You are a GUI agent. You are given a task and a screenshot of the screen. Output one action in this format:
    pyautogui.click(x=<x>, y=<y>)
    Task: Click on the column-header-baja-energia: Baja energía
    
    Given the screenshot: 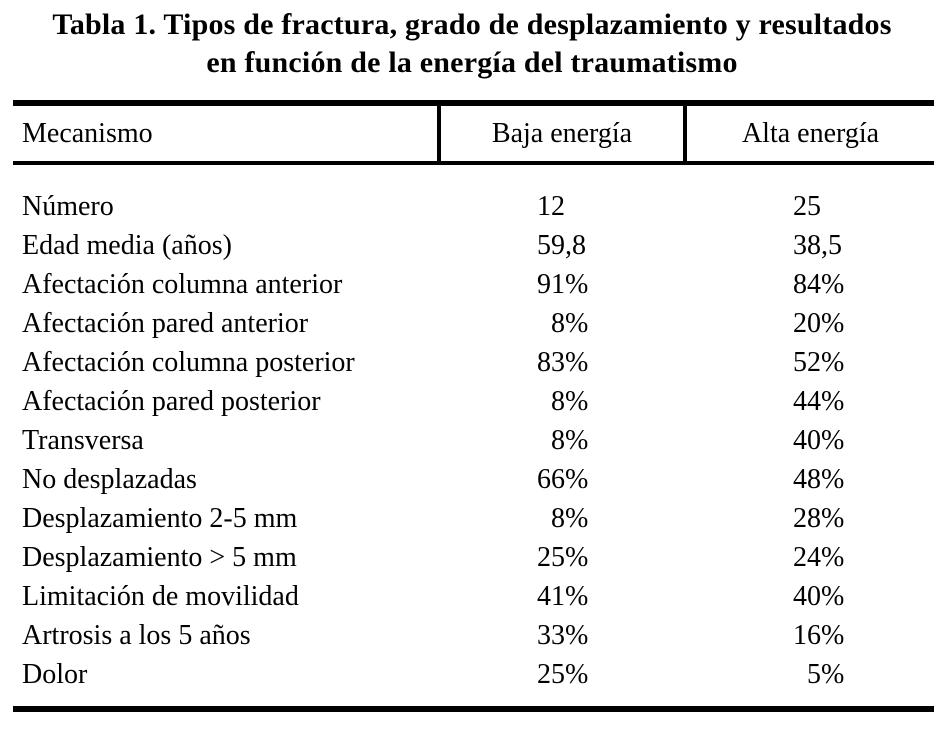 What is the action you would take?
    pyautogui.click(x=560, y=133)
    